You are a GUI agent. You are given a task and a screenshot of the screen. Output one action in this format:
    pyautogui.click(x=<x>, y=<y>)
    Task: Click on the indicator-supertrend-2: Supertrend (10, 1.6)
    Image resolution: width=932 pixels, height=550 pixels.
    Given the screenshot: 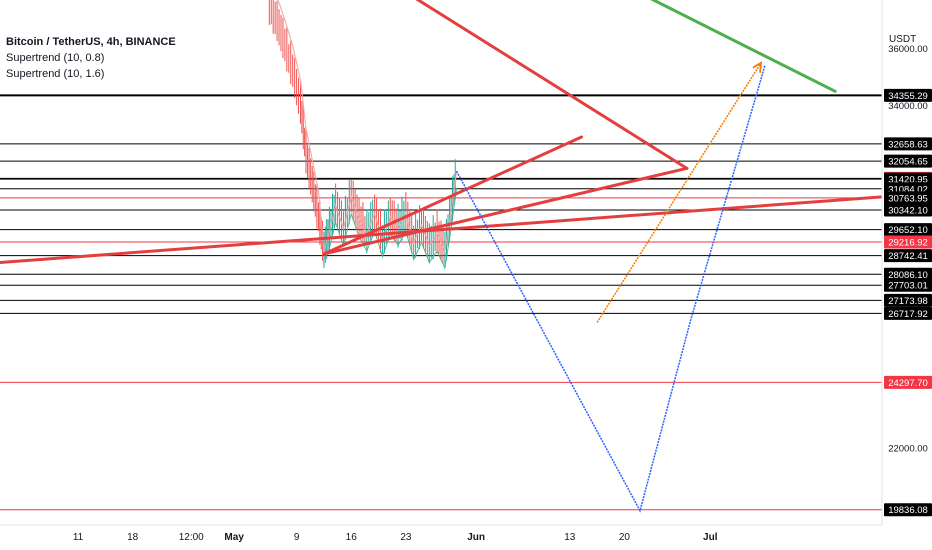 What is the action you would take?
    pyautogui.click(x=55, y=74)
    